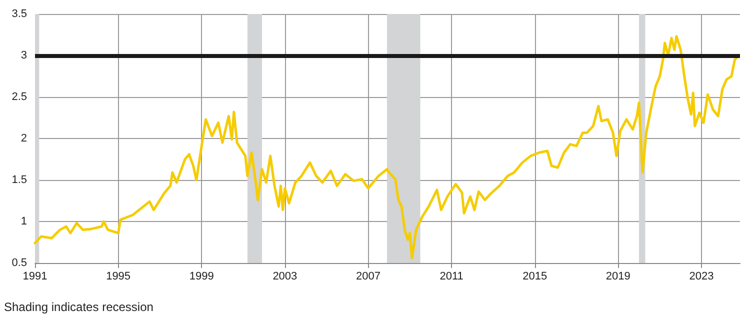 The image size is (748, 321). What do you see at coordinates (118, 276) in the screenshot?
I see `x-tick-label: 1995` at bounding box center [118, 276].